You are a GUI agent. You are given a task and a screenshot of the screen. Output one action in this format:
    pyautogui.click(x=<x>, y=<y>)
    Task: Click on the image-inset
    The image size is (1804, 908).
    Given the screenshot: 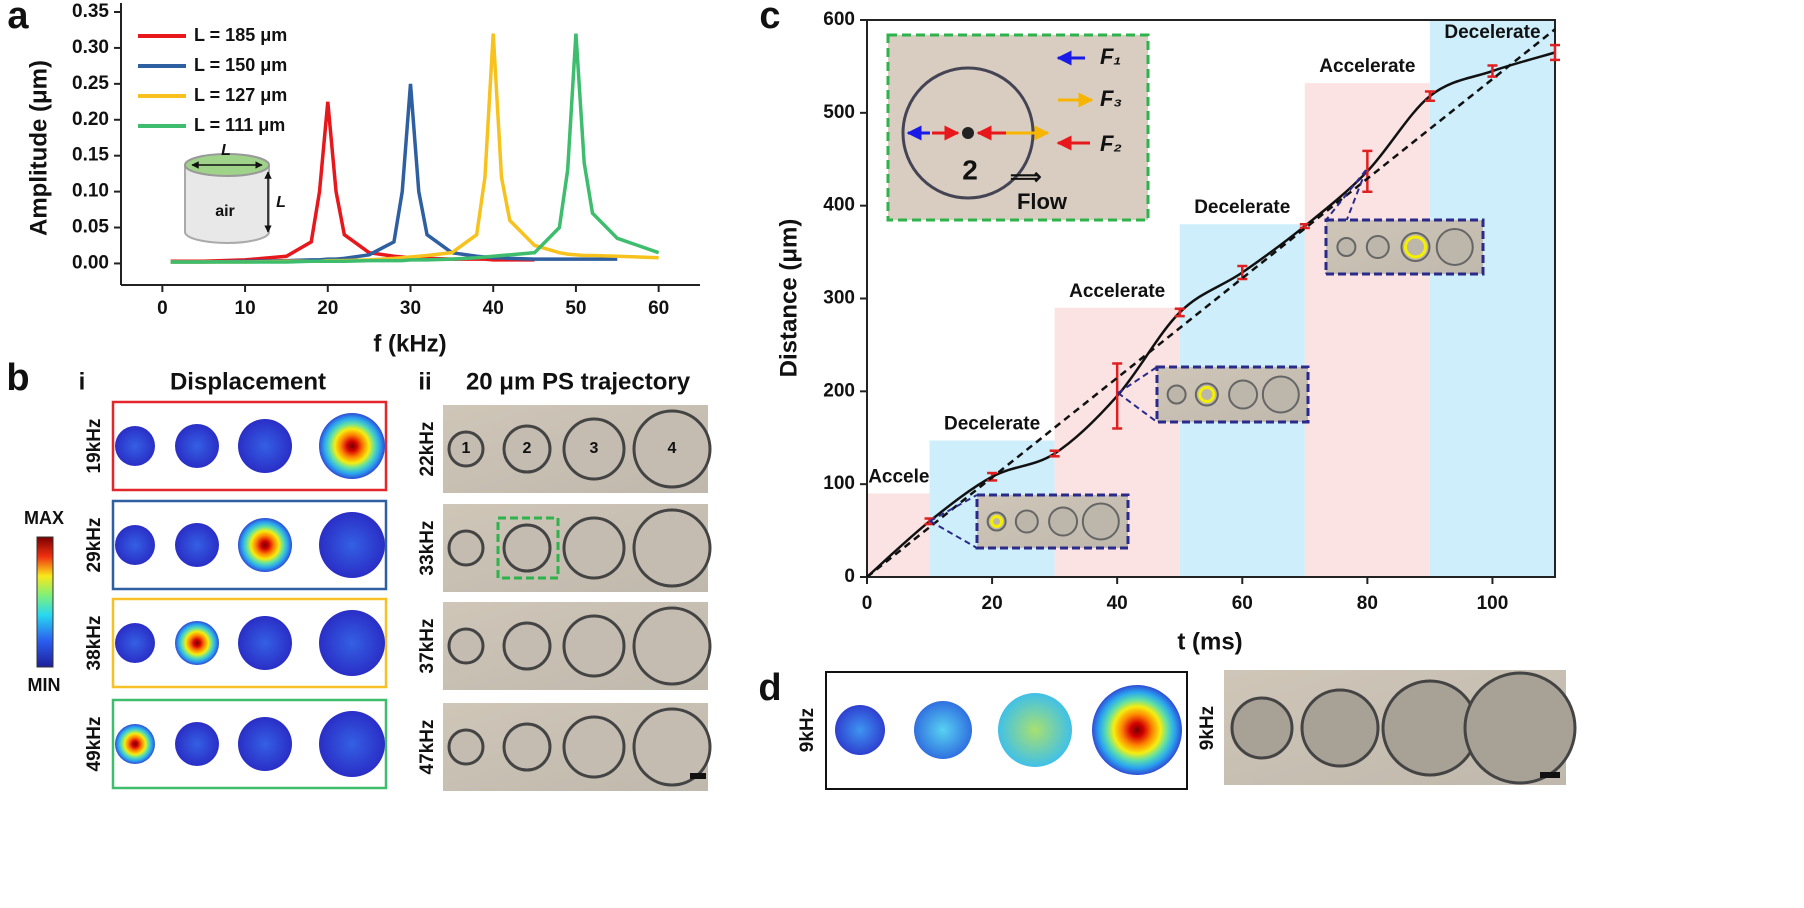 What is the action you would take?
    pyautogui.click(x=1029, y=521)
    